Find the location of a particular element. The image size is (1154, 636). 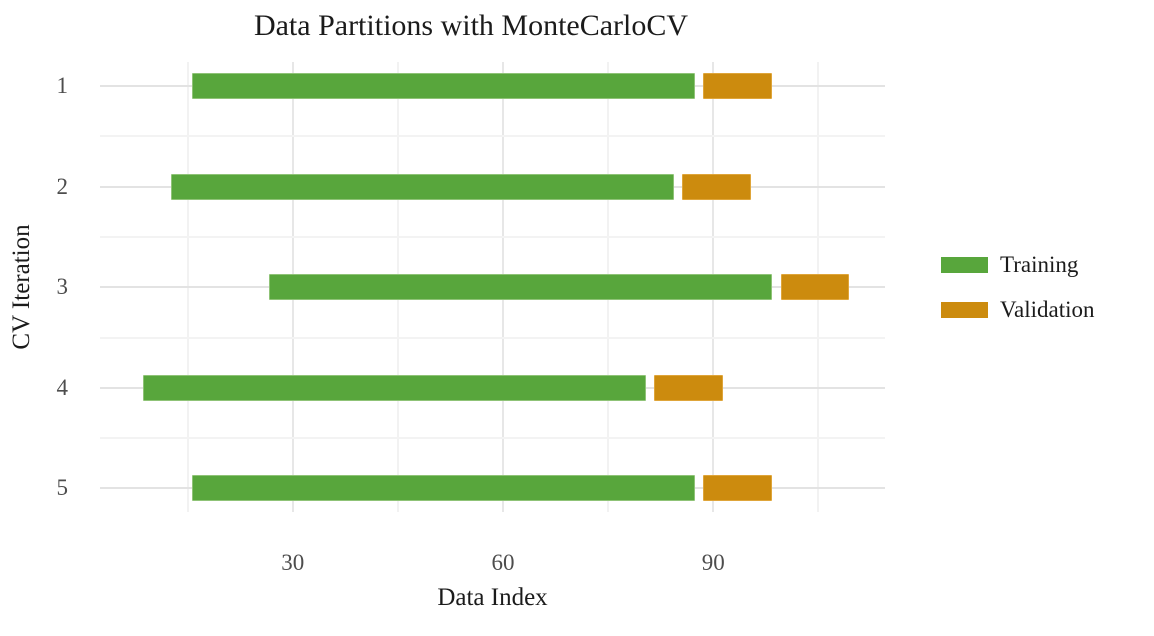

y-tick-label-4: 4 is located at coordinates (62, 387).